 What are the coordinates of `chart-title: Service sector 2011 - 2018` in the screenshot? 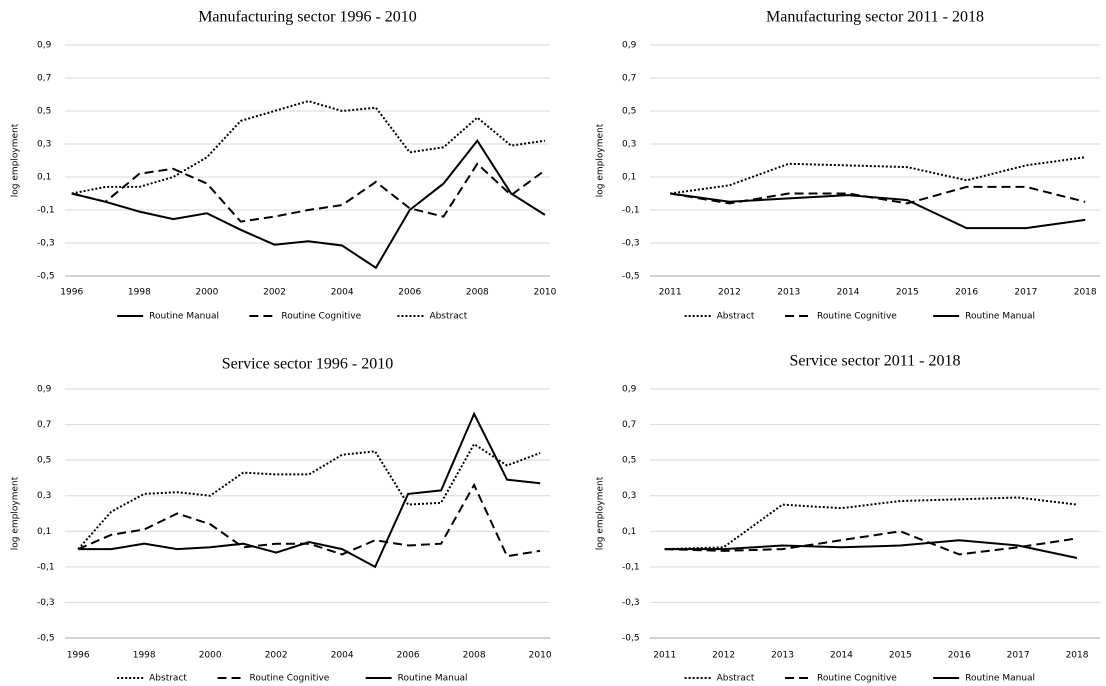 It's located at (875, 361).